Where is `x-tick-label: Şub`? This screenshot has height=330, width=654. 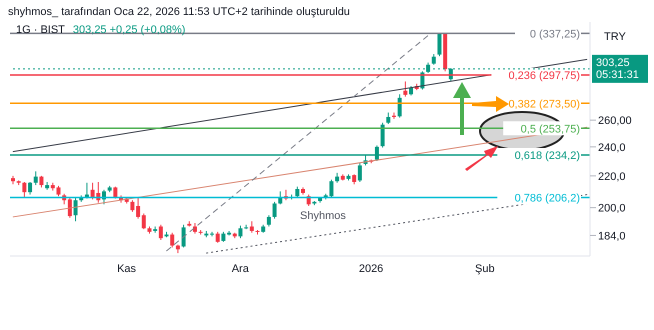 x-tick-label: Şub is located at coordinates (485, 268).